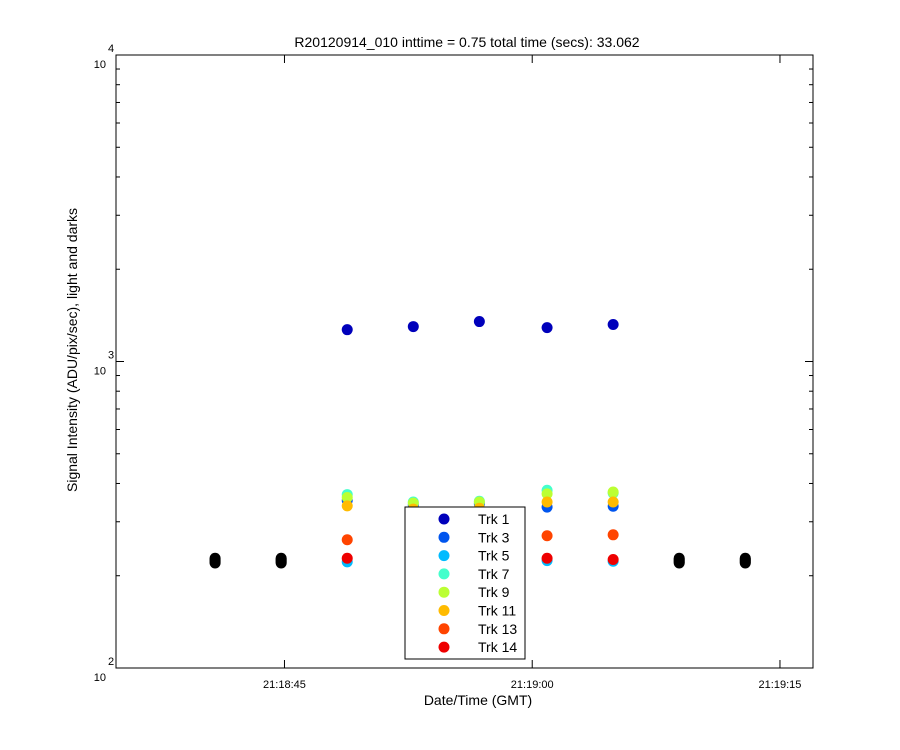 This screenshot has height=750, width=900. What do you see at coordinates (494, 556) in the screenshot?
I see `legend-label: Trk 5` at bounding box center [494, 556].